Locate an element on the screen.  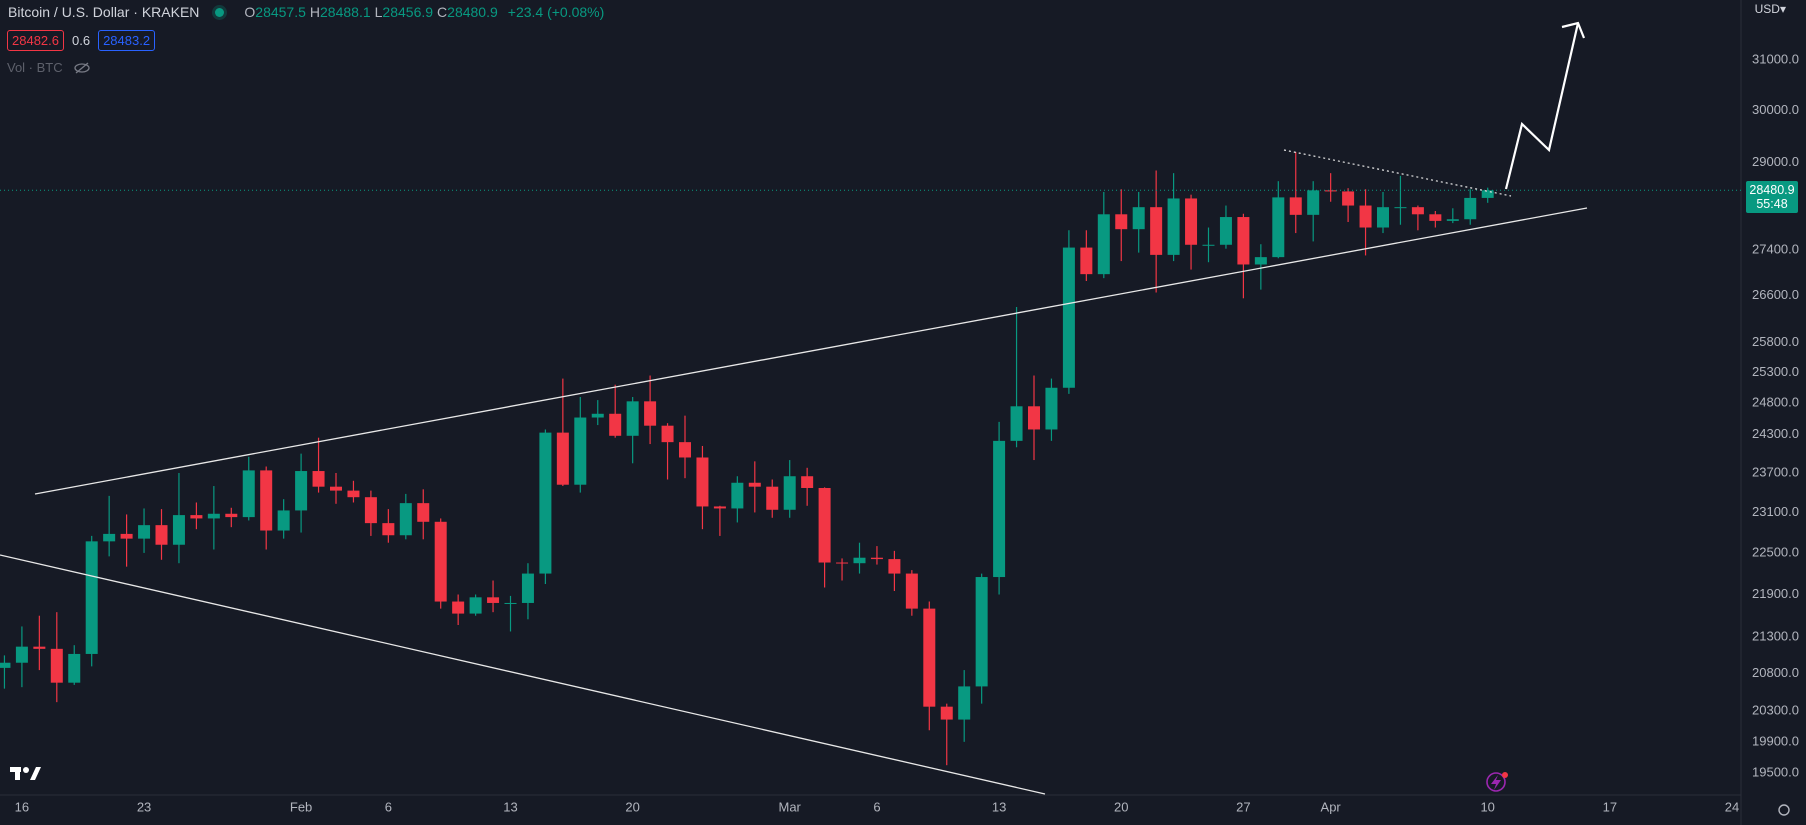
last-price: 28480.9 is located at coordinates (1772, 190).